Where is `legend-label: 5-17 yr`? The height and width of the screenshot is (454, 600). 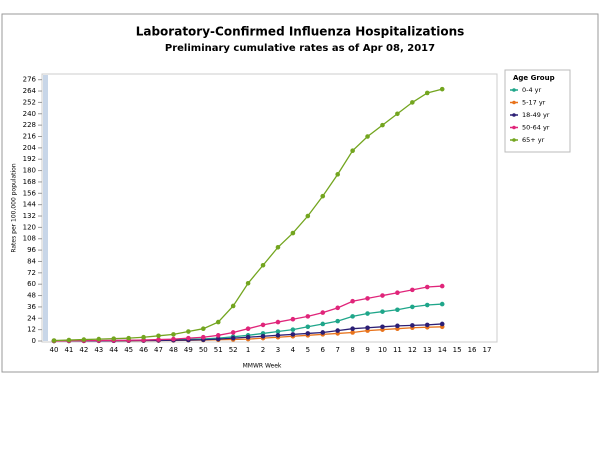 legend-label: 5-17 yr is located at coordinates (534, 103).